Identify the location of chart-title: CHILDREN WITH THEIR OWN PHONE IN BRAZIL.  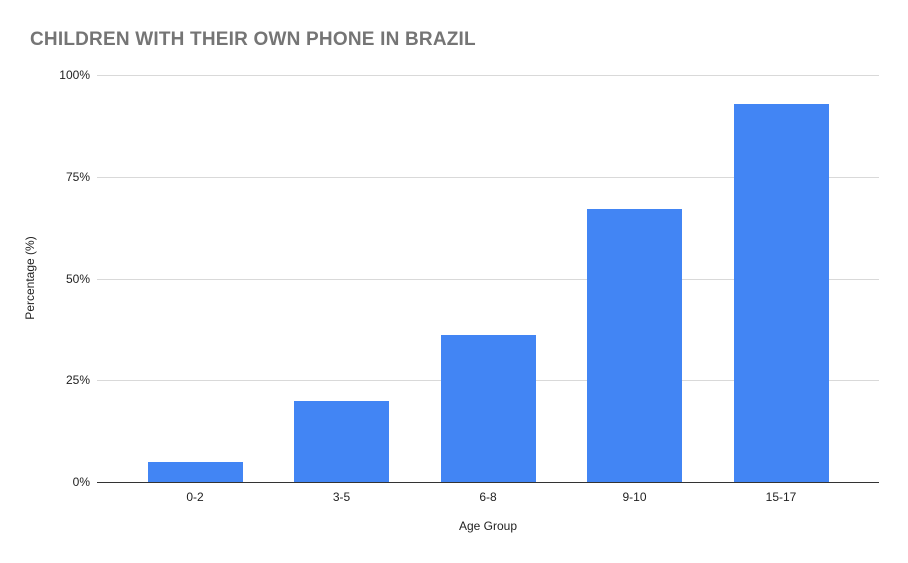
(253, 39).